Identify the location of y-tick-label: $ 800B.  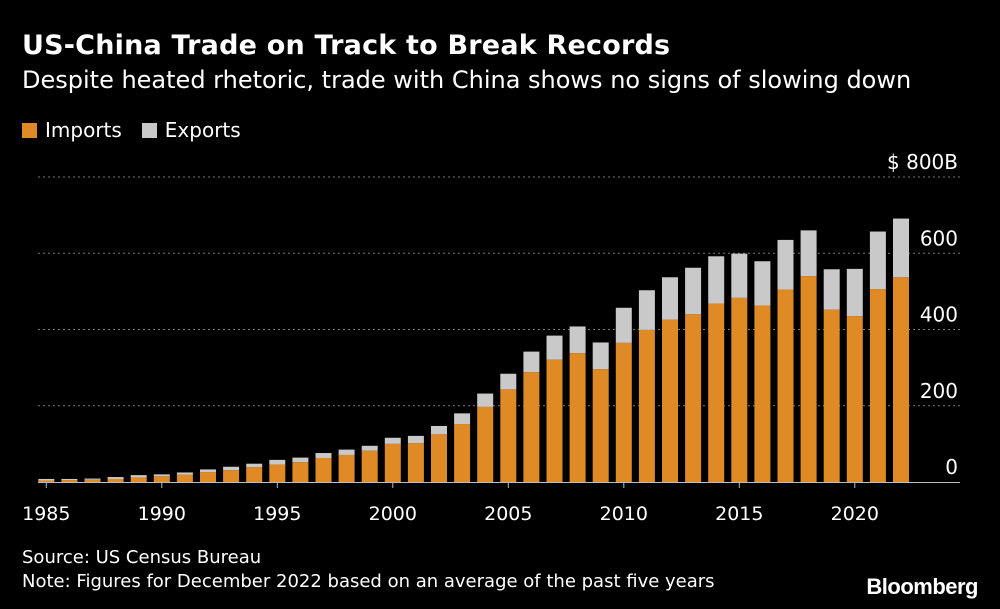
(922, 162).